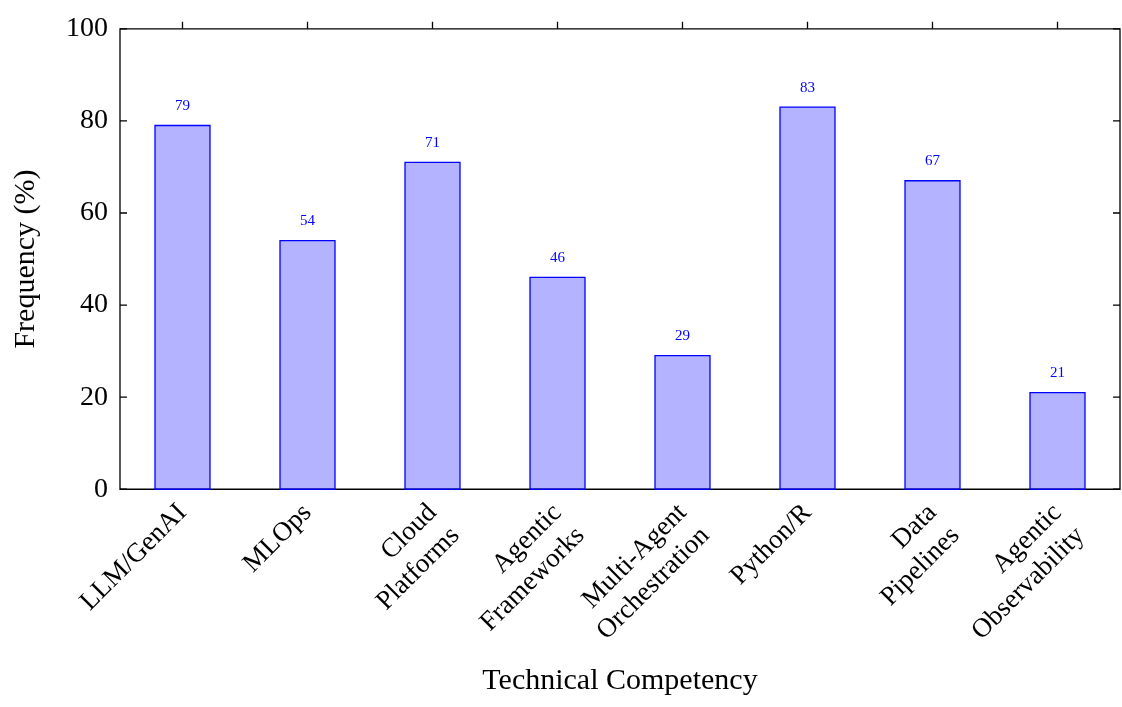  What do you see at coordinates (101, 487) in the screenshot?
I see `y-tick-label: 0` at bounding box center [101, 487].